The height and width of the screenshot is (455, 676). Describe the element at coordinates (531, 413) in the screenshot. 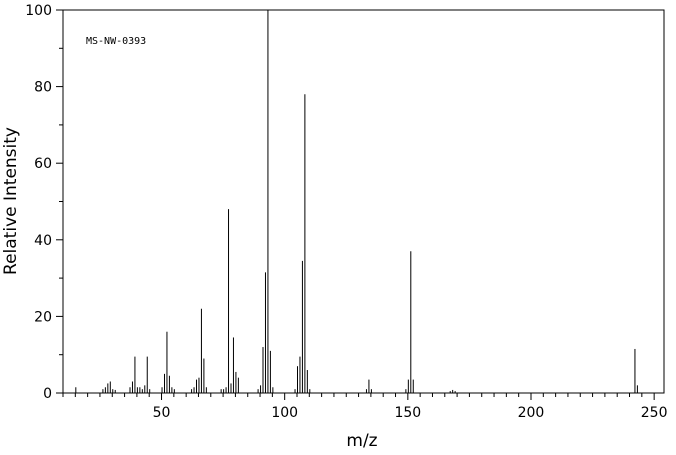

I see `x-tick-label: 200` at that location.